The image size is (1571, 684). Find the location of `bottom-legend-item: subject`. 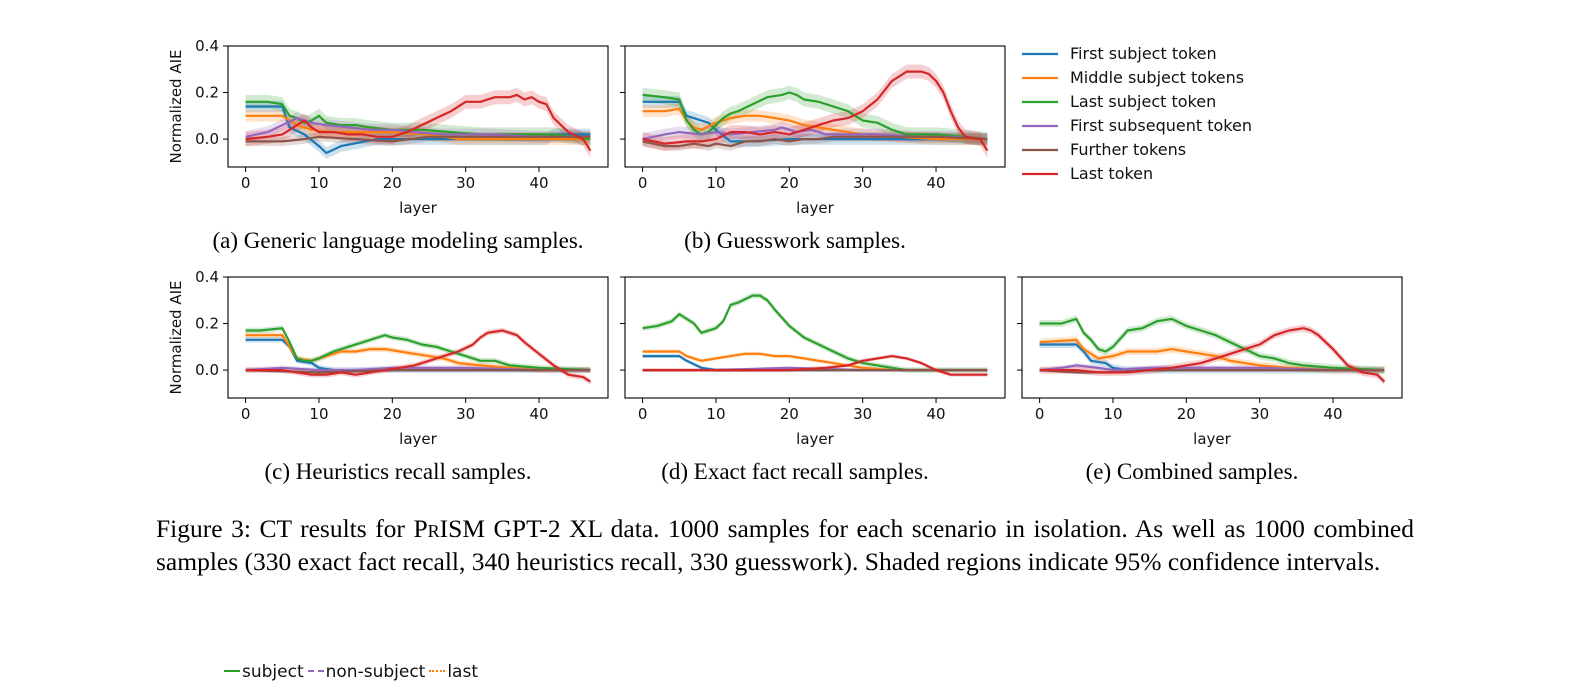

bottom-legend-item: subject is located at coordinates (264, 672).